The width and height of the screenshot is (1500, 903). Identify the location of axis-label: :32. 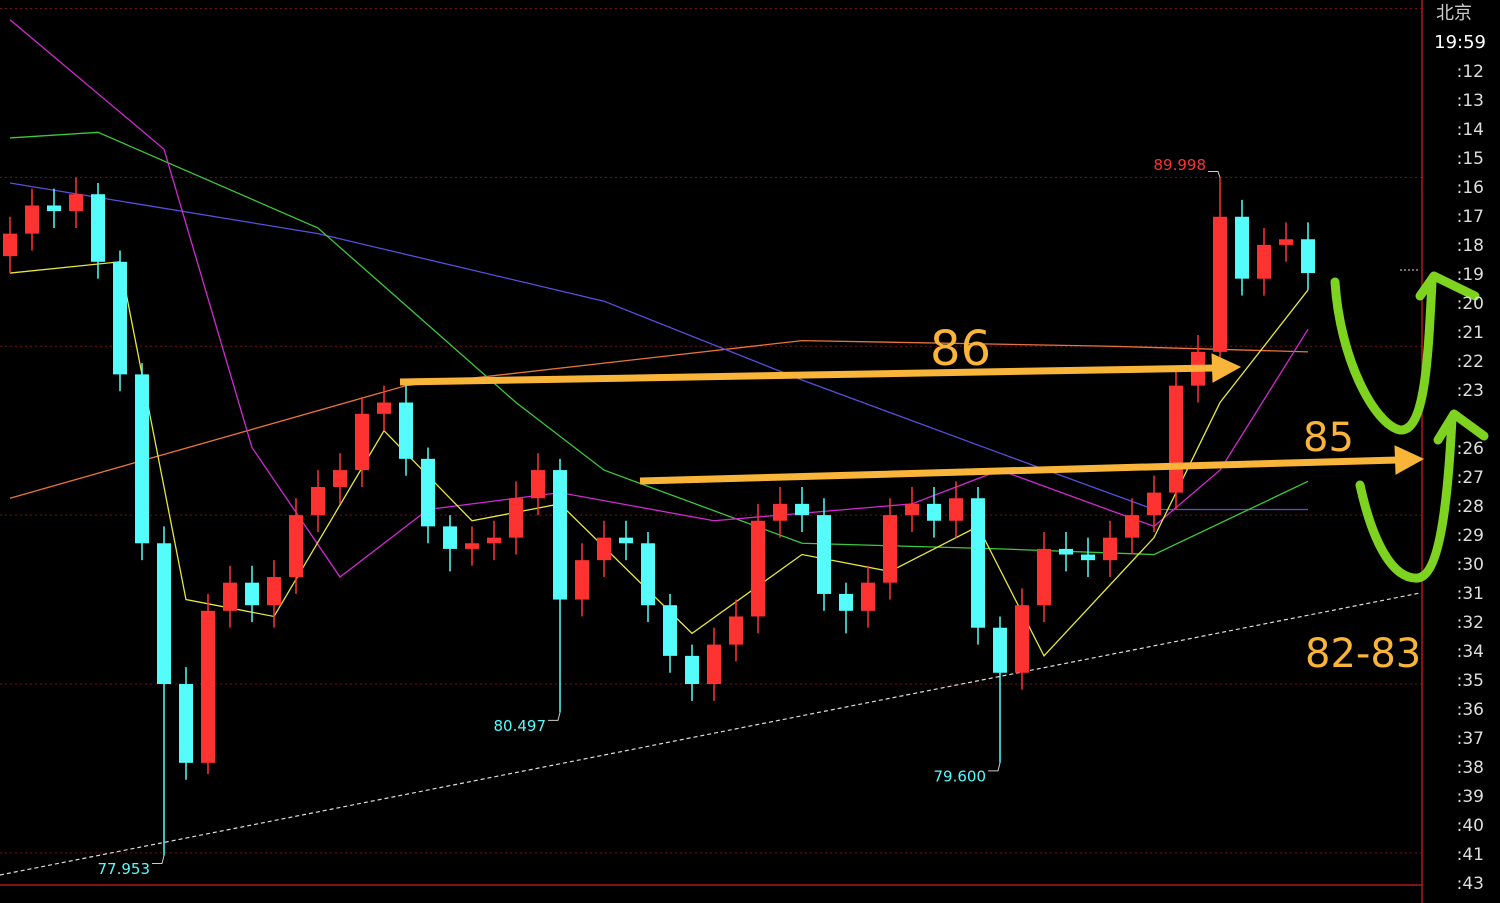
(1470, 623).